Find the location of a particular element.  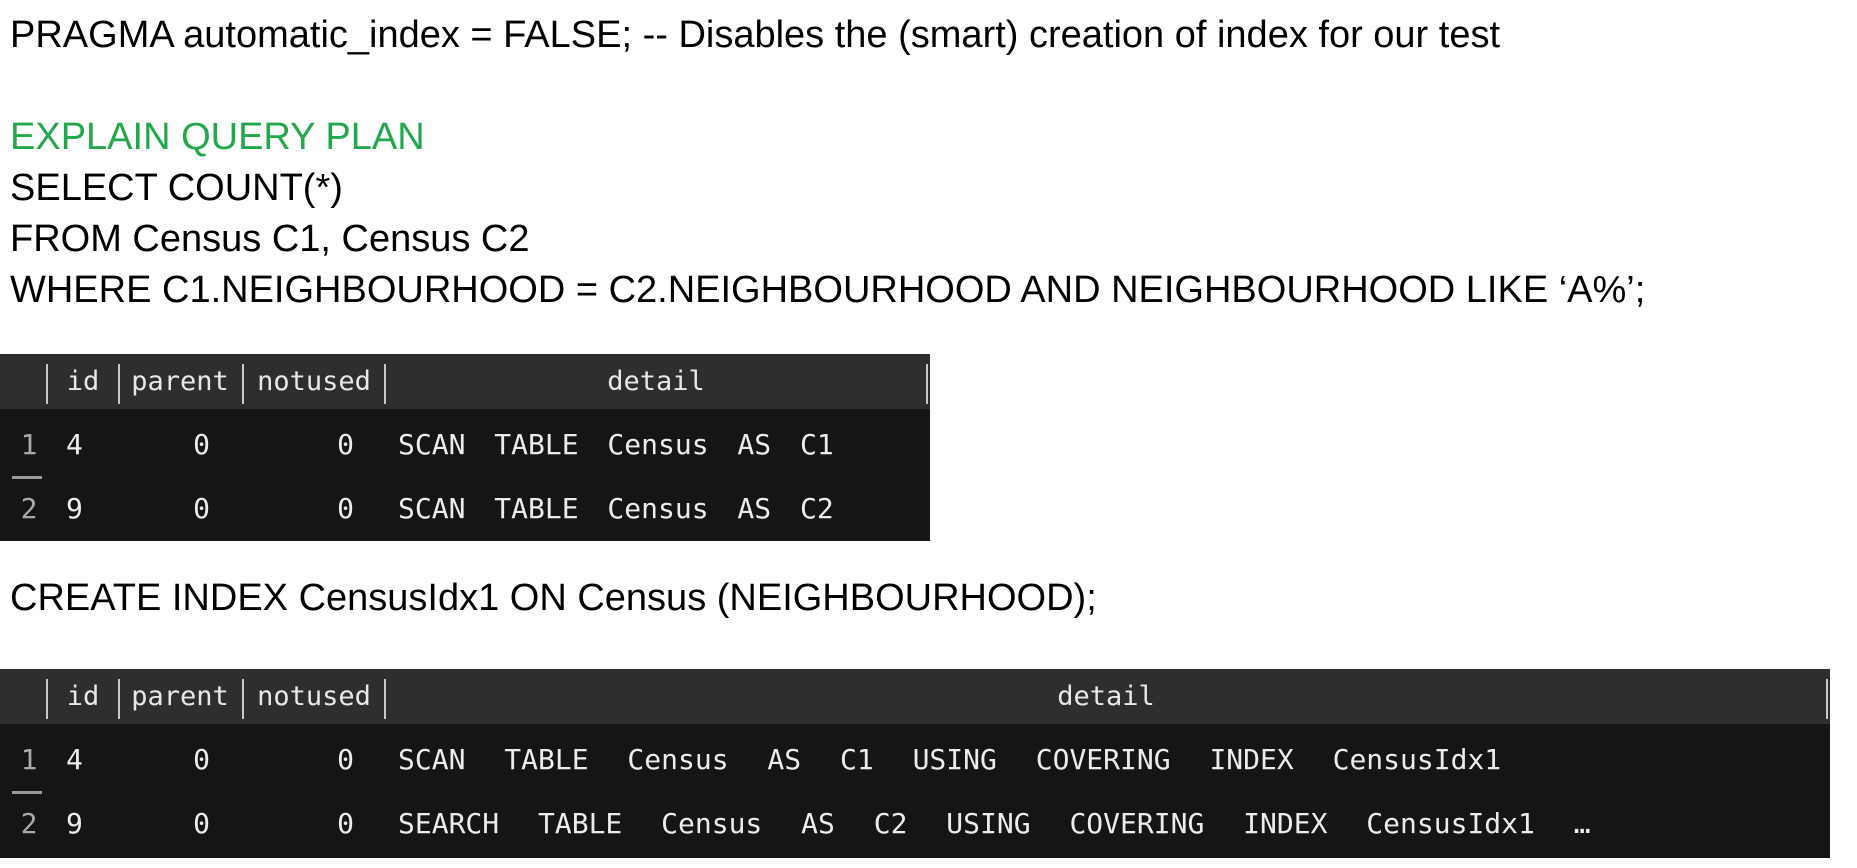

cell-detail: SCAN TABLE Census AS C1 is located at coordinates (616, 444).